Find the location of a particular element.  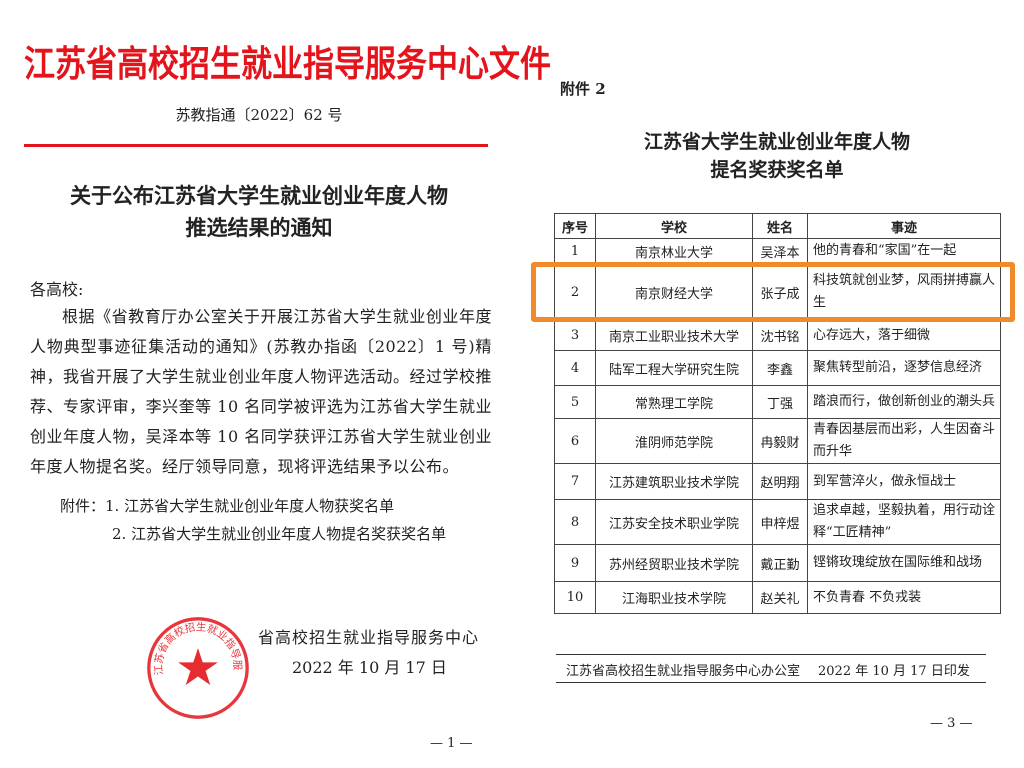

notice-title-line2: 推选结果的通知 is located at coordinates (259, 227).